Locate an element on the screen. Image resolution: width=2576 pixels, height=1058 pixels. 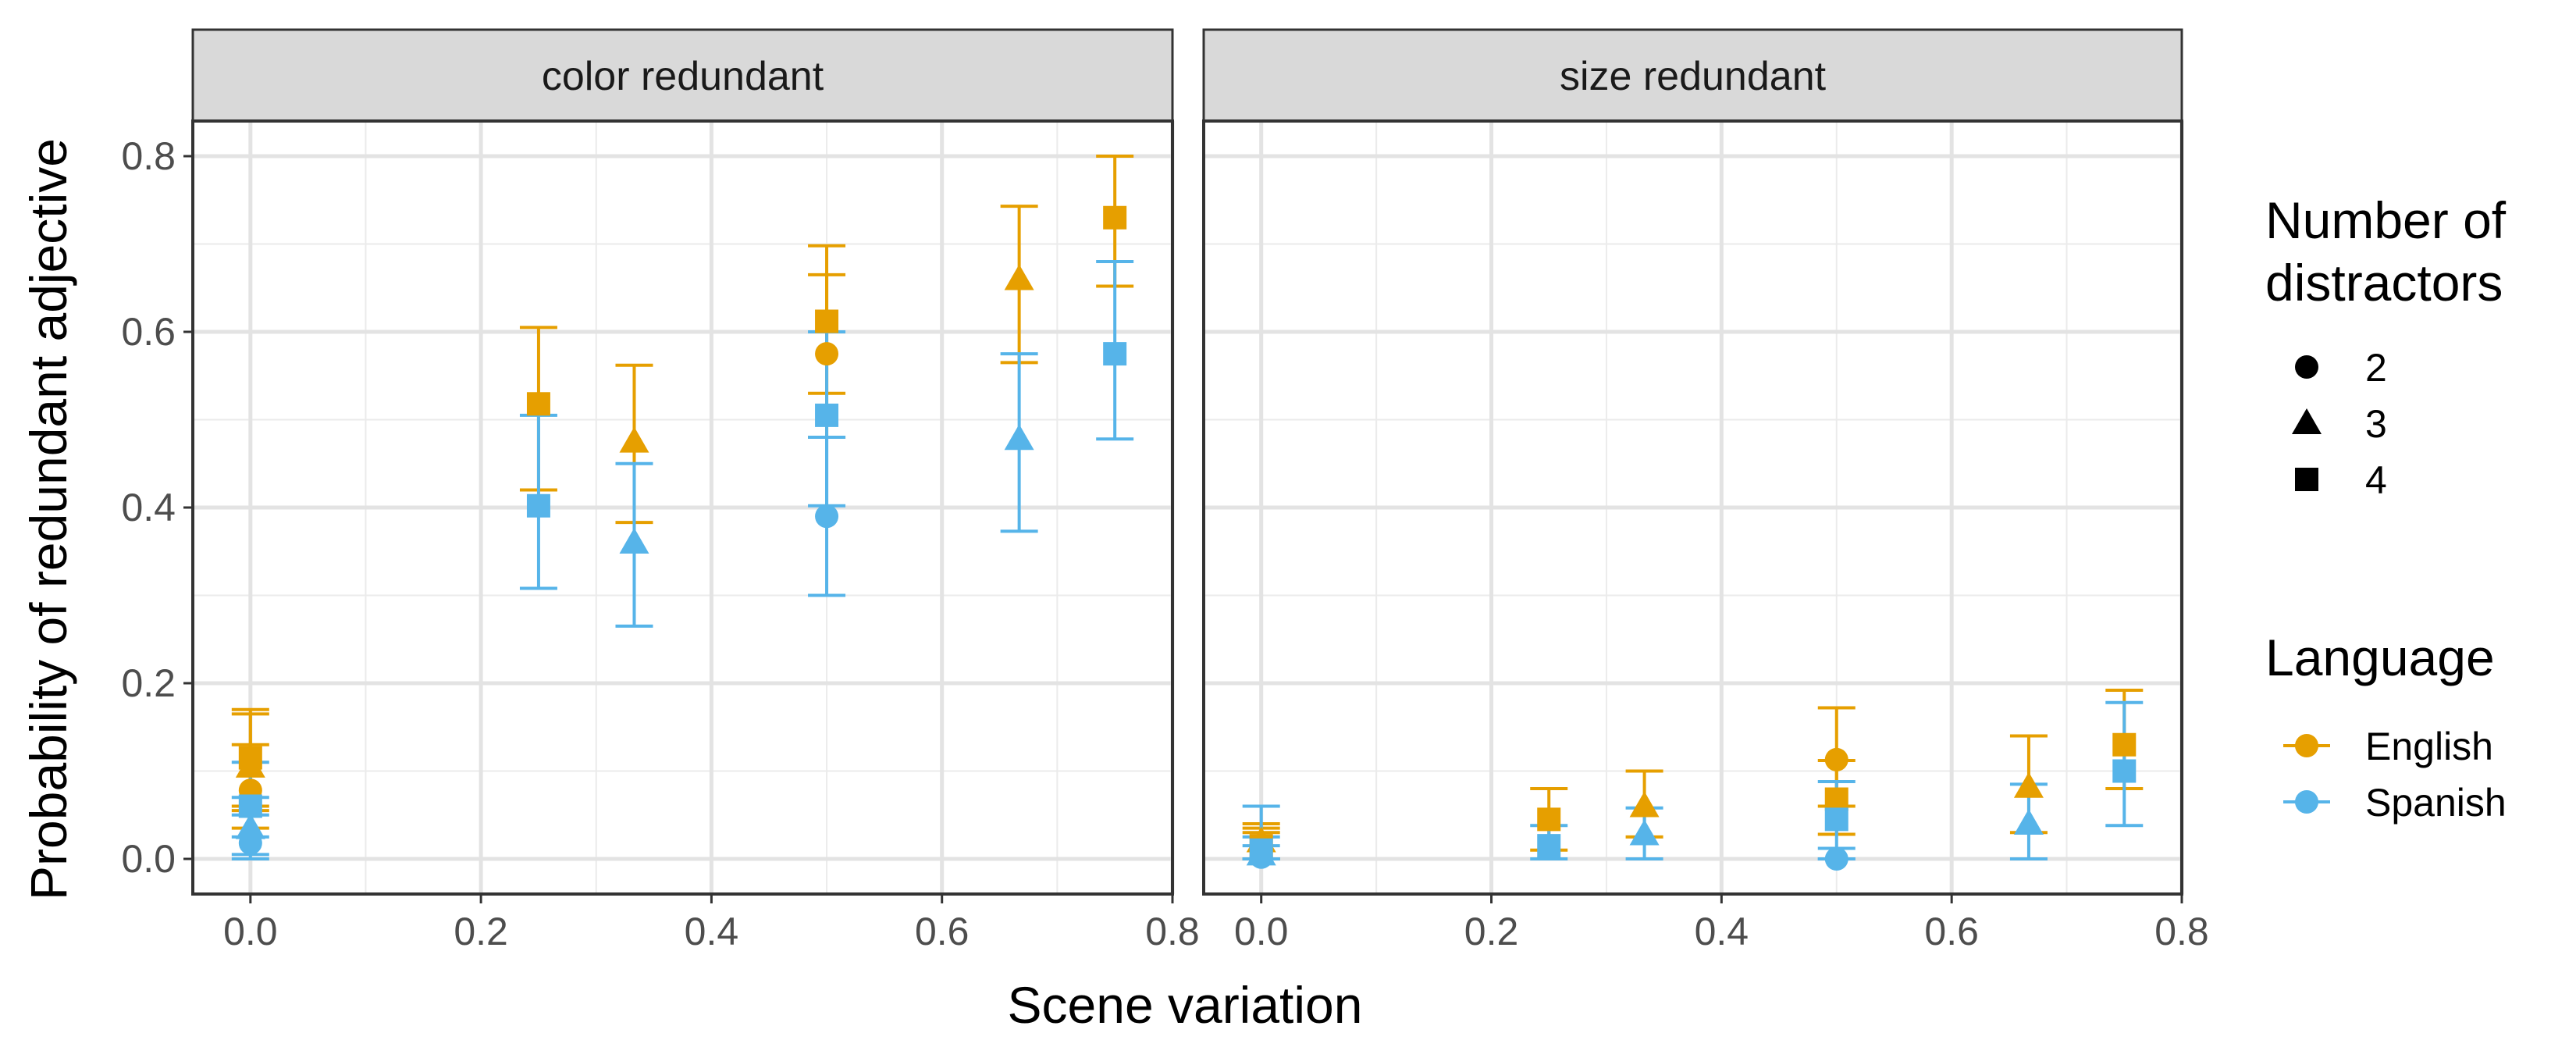
legend-shape-label: 4 is located at coordinates (2376, 480).